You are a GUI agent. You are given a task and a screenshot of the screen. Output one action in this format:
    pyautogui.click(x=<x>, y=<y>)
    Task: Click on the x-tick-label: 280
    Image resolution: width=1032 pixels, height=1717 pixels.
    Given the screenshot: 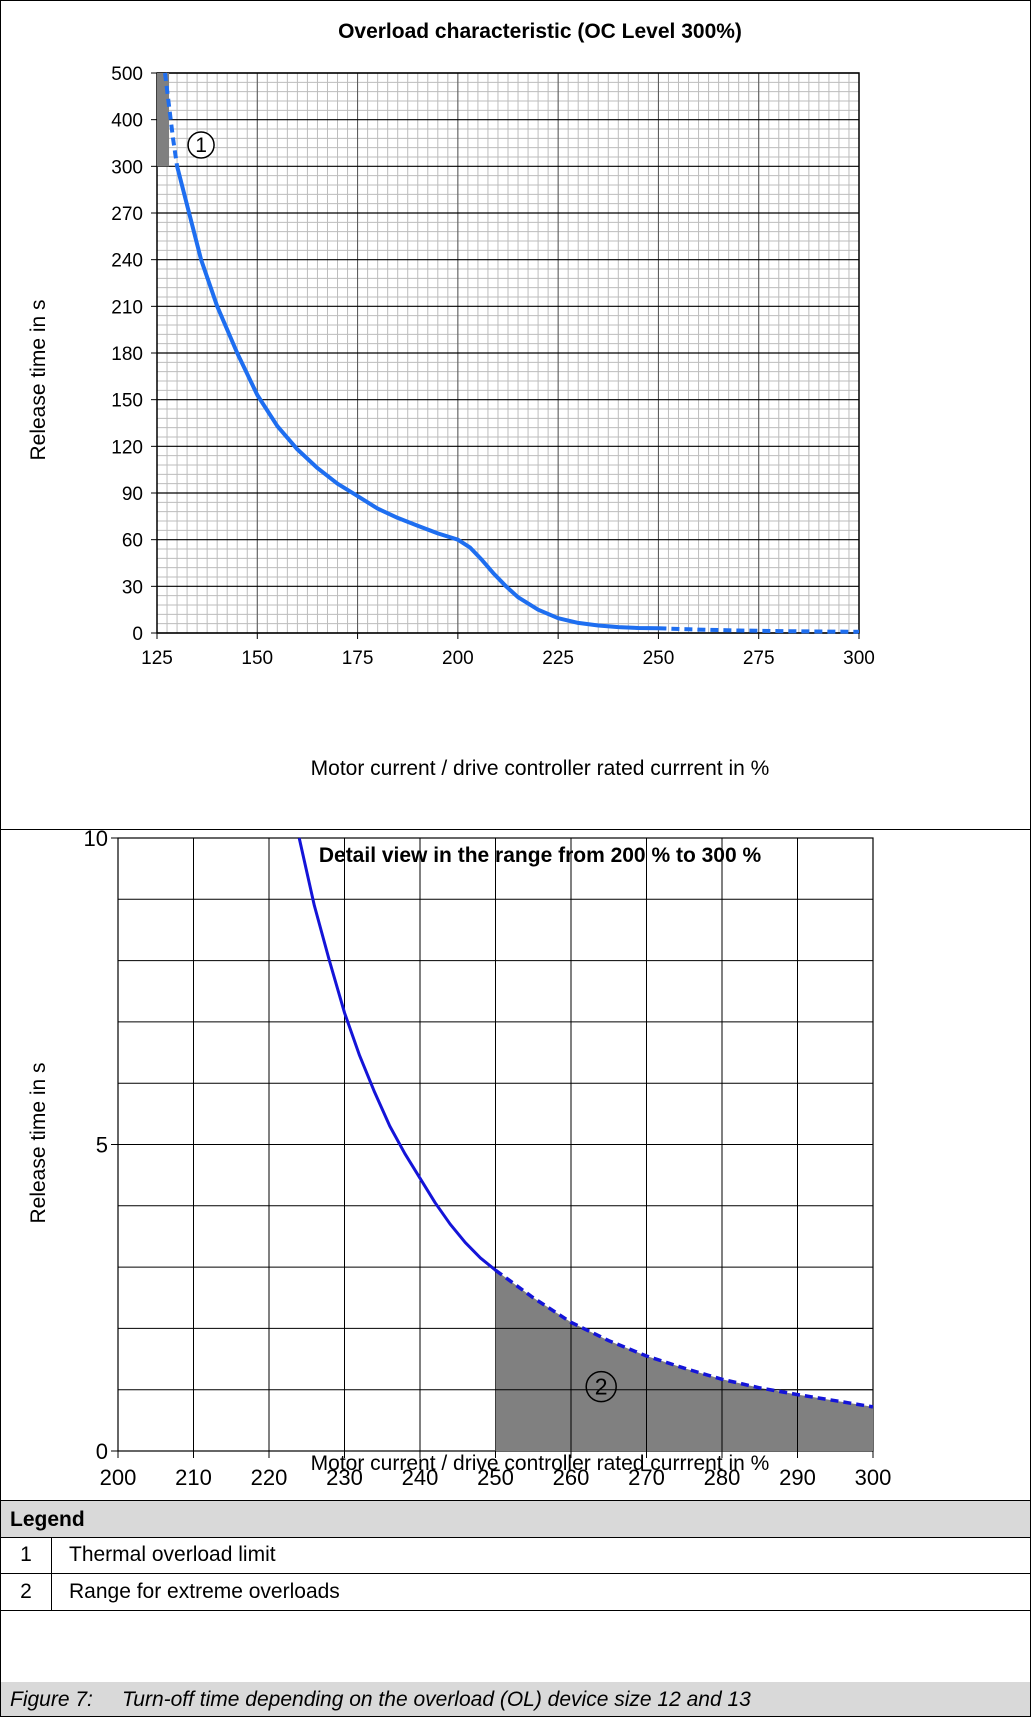 What is the action you would take?
    pyautogui.click(x=722, y=1477)
    